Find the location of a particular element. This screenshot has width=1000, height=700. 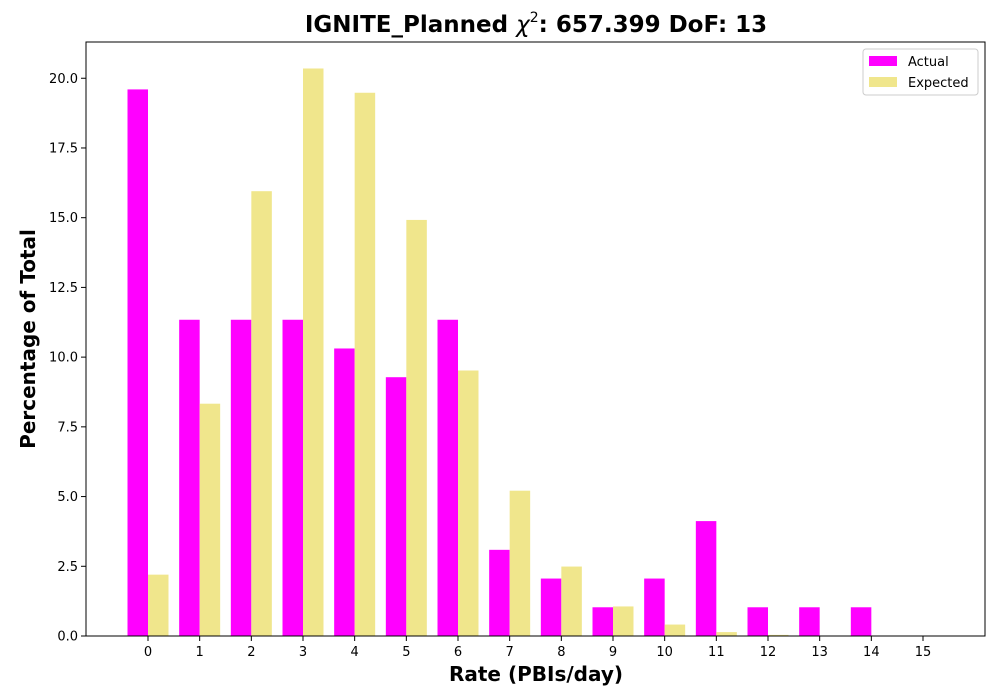

x-tick-label: 15 is located at coordinates (923, 652).